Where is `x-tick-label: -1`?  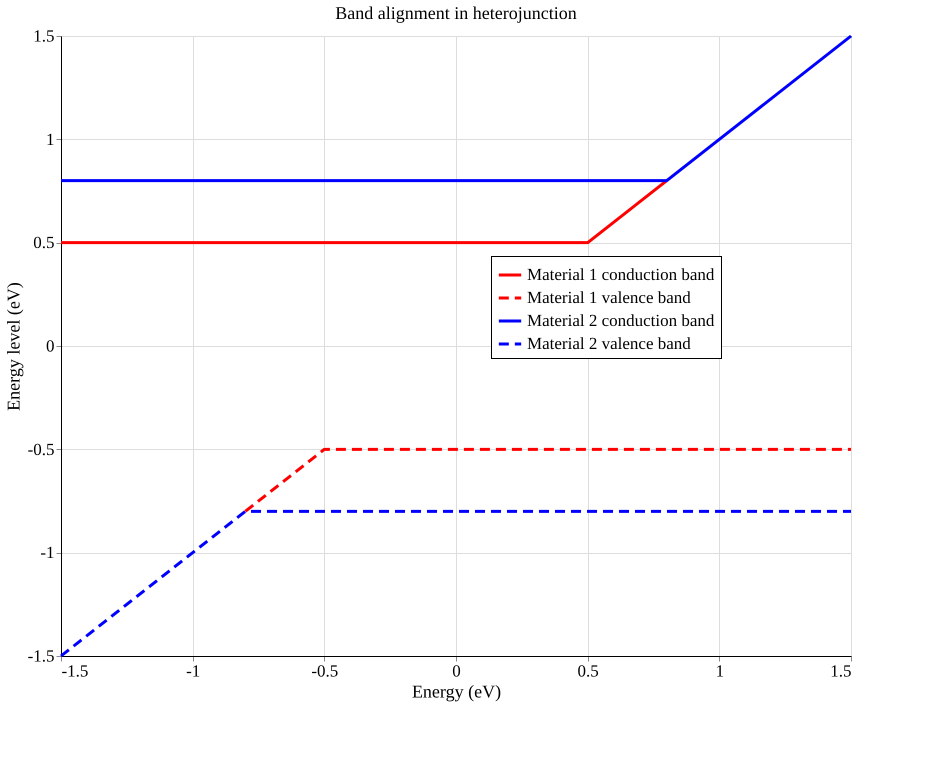 x-tick-label: -1 is located at coordinates (193, 671).